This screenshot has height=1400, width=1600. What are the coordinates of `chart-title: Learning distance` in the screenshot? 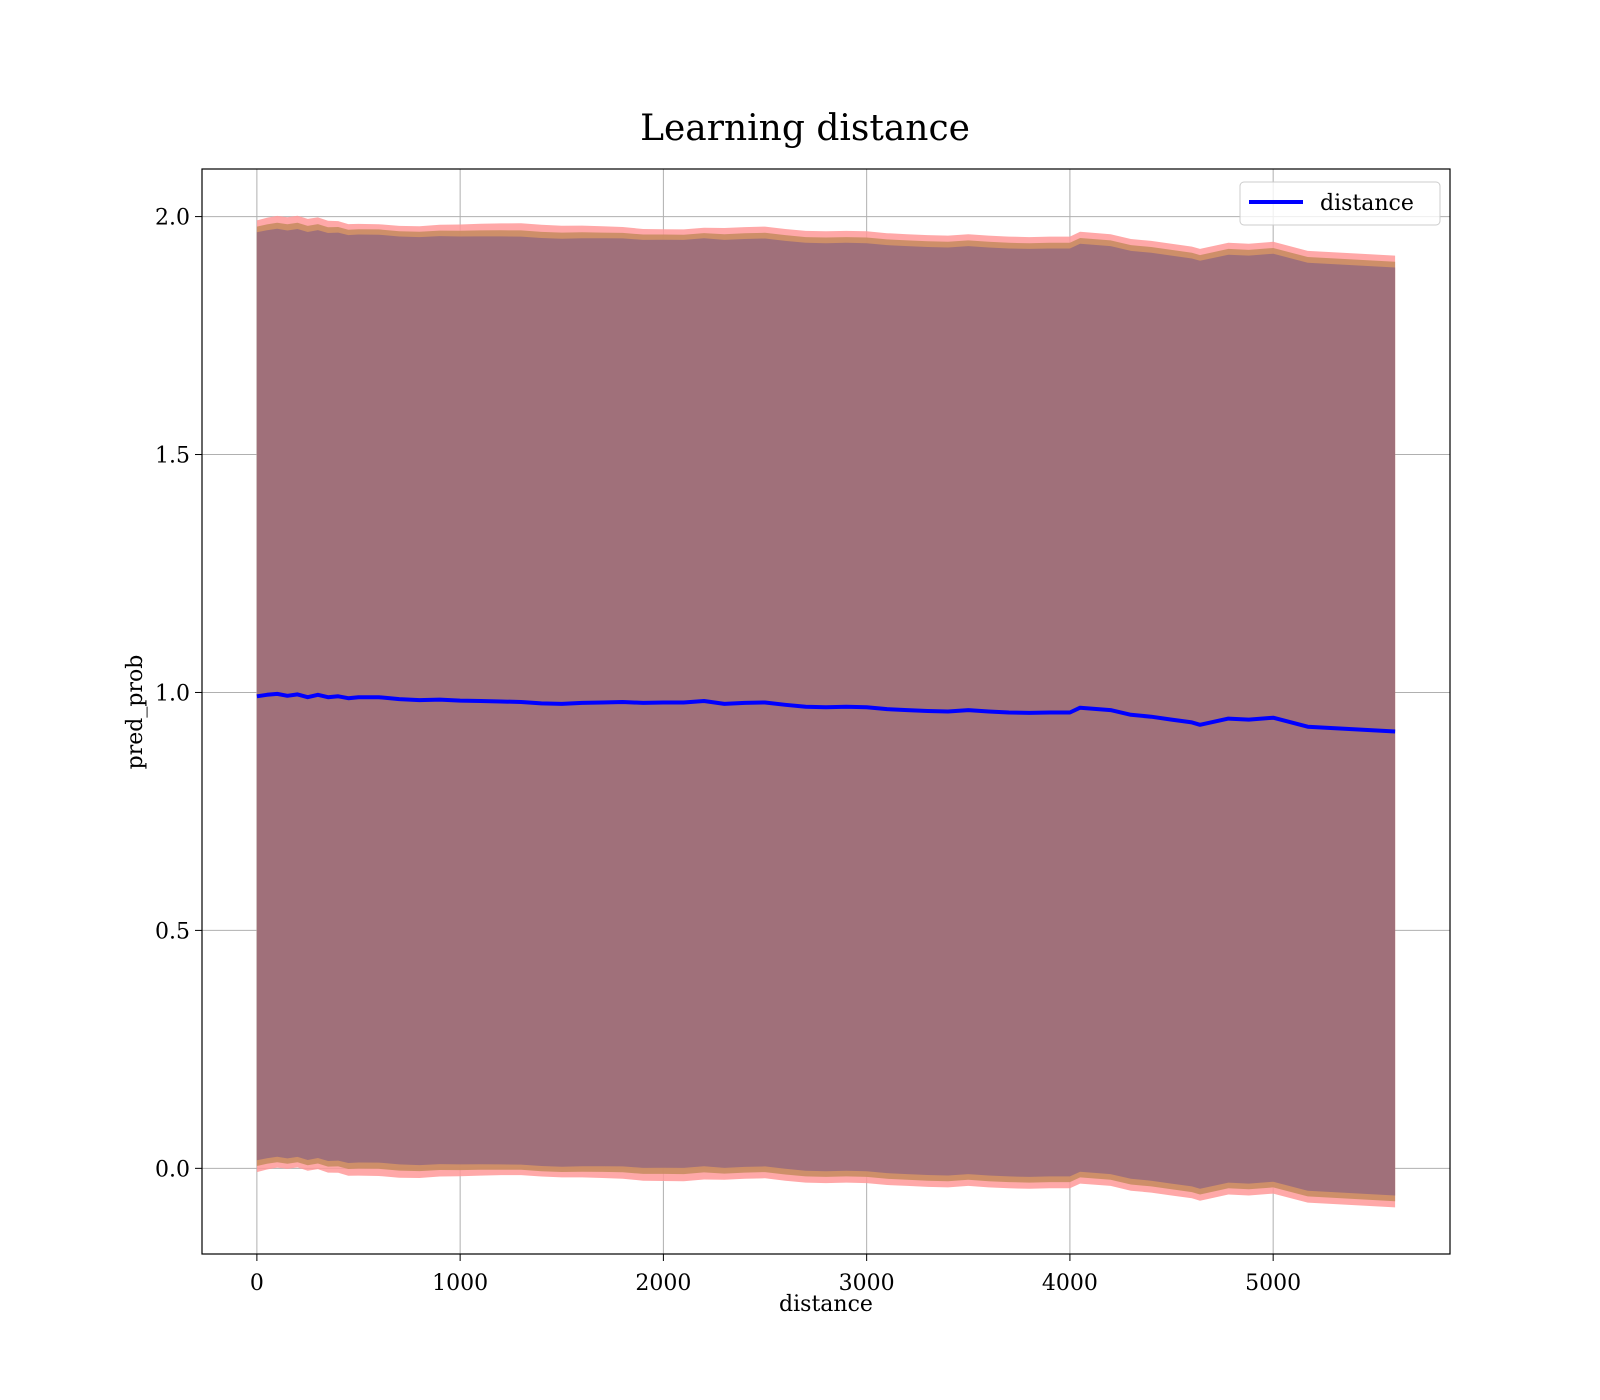 It's located at (805, 128).